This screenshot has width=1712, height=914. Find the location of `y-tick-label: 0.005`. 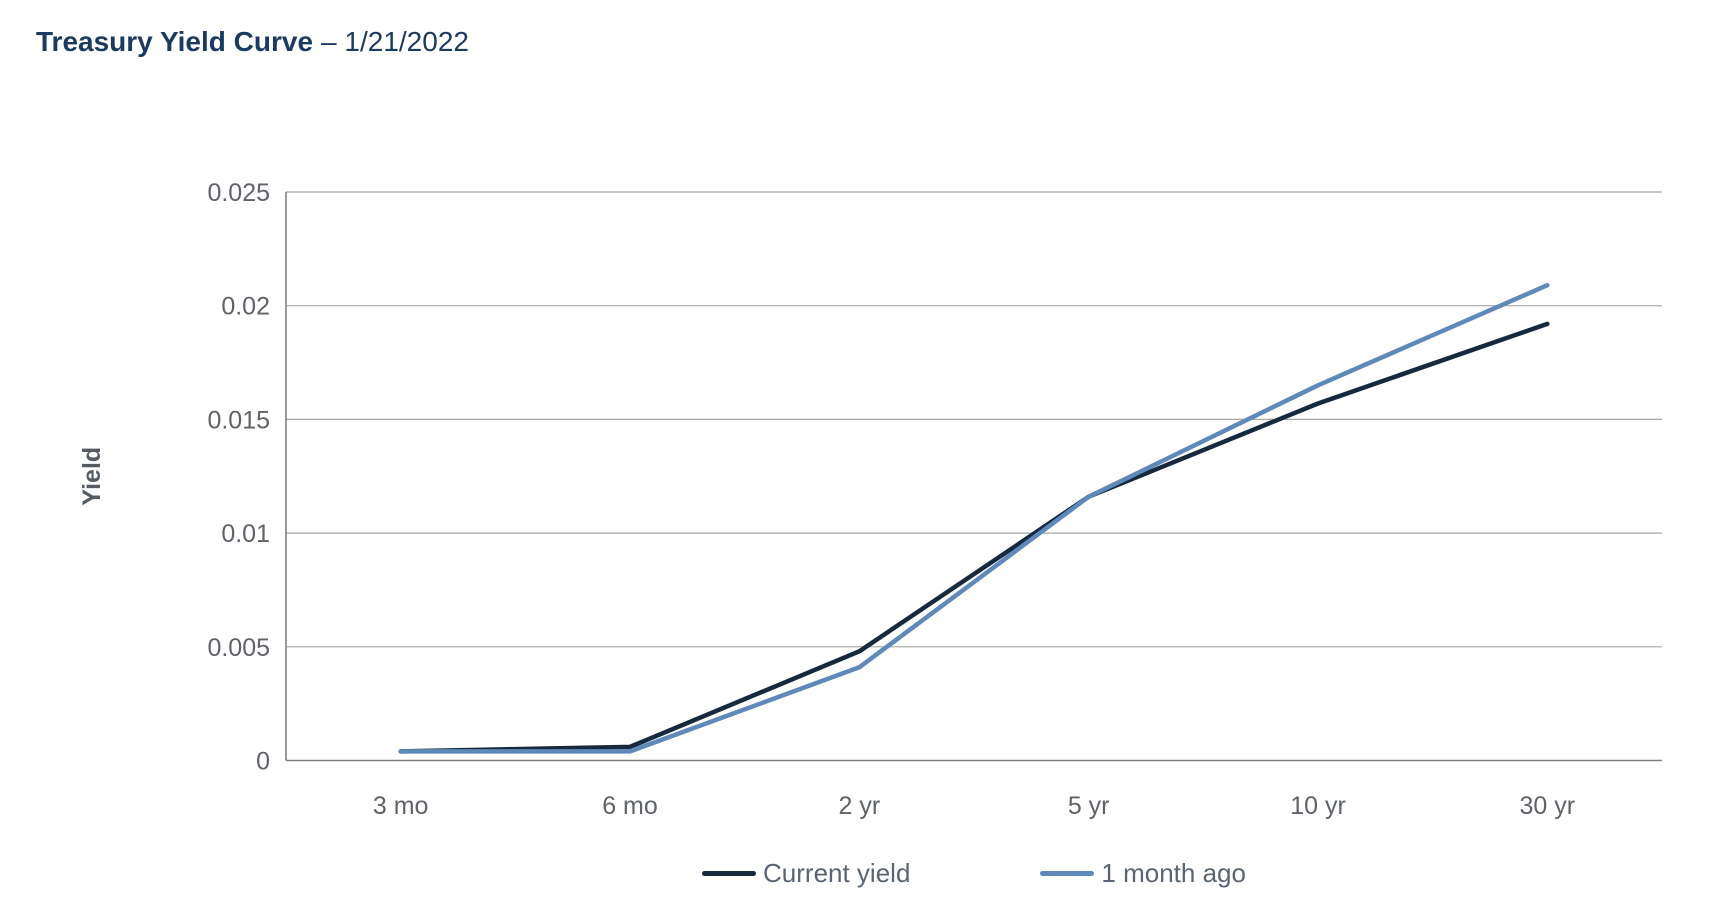

y-tick-label: 0.005 is located at coordinates (238, 648).